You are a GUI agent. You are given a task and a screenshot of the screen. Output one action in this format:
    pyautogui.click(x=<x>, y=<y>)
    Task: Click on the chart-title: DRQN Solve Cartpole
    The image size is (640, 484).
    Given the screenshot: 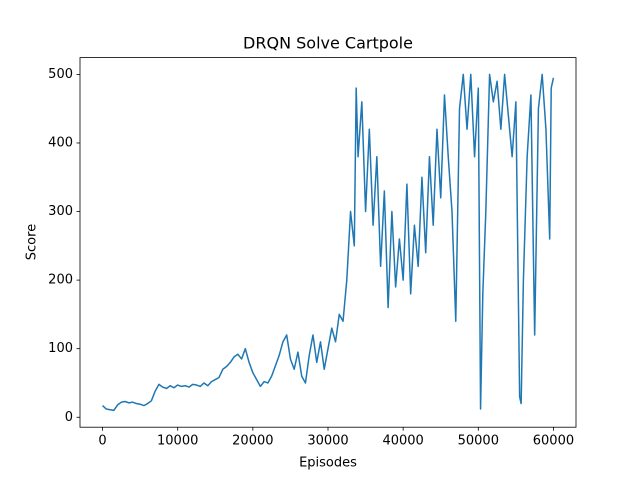 What is the action you would take?
    pyautogui.click(x=328, y=43)
    